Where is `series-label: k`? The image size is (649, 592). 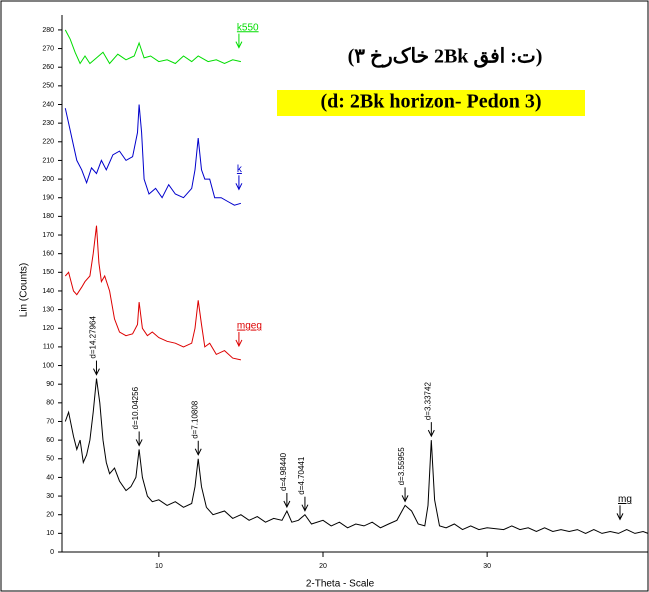 series-label: k is located at coordinates (240, 169).